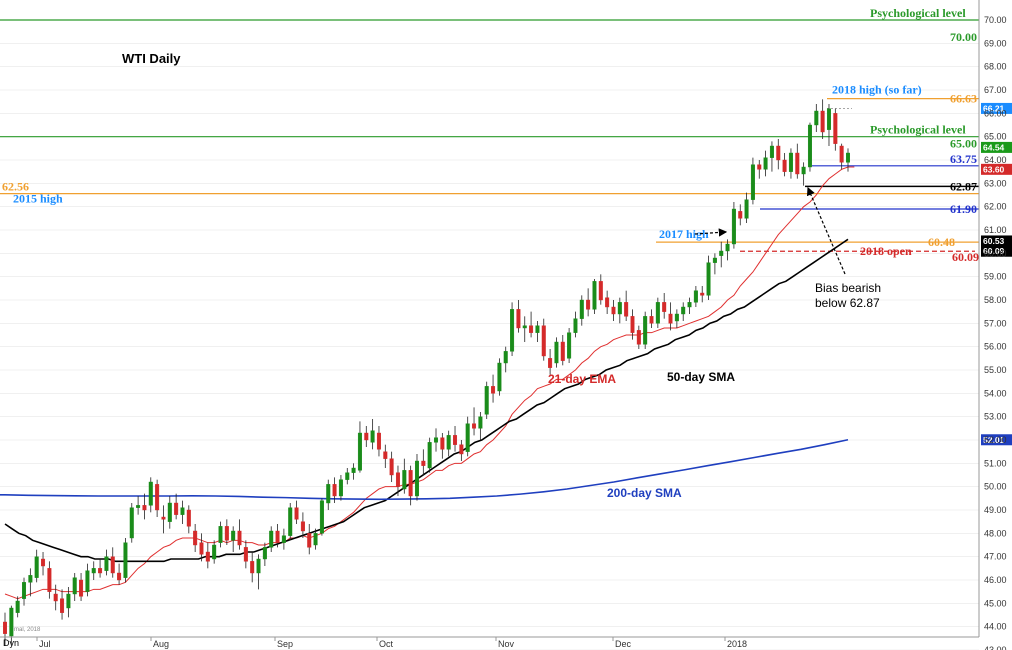  I want to click on y-tick-label: 47.00, so click(995, 557).